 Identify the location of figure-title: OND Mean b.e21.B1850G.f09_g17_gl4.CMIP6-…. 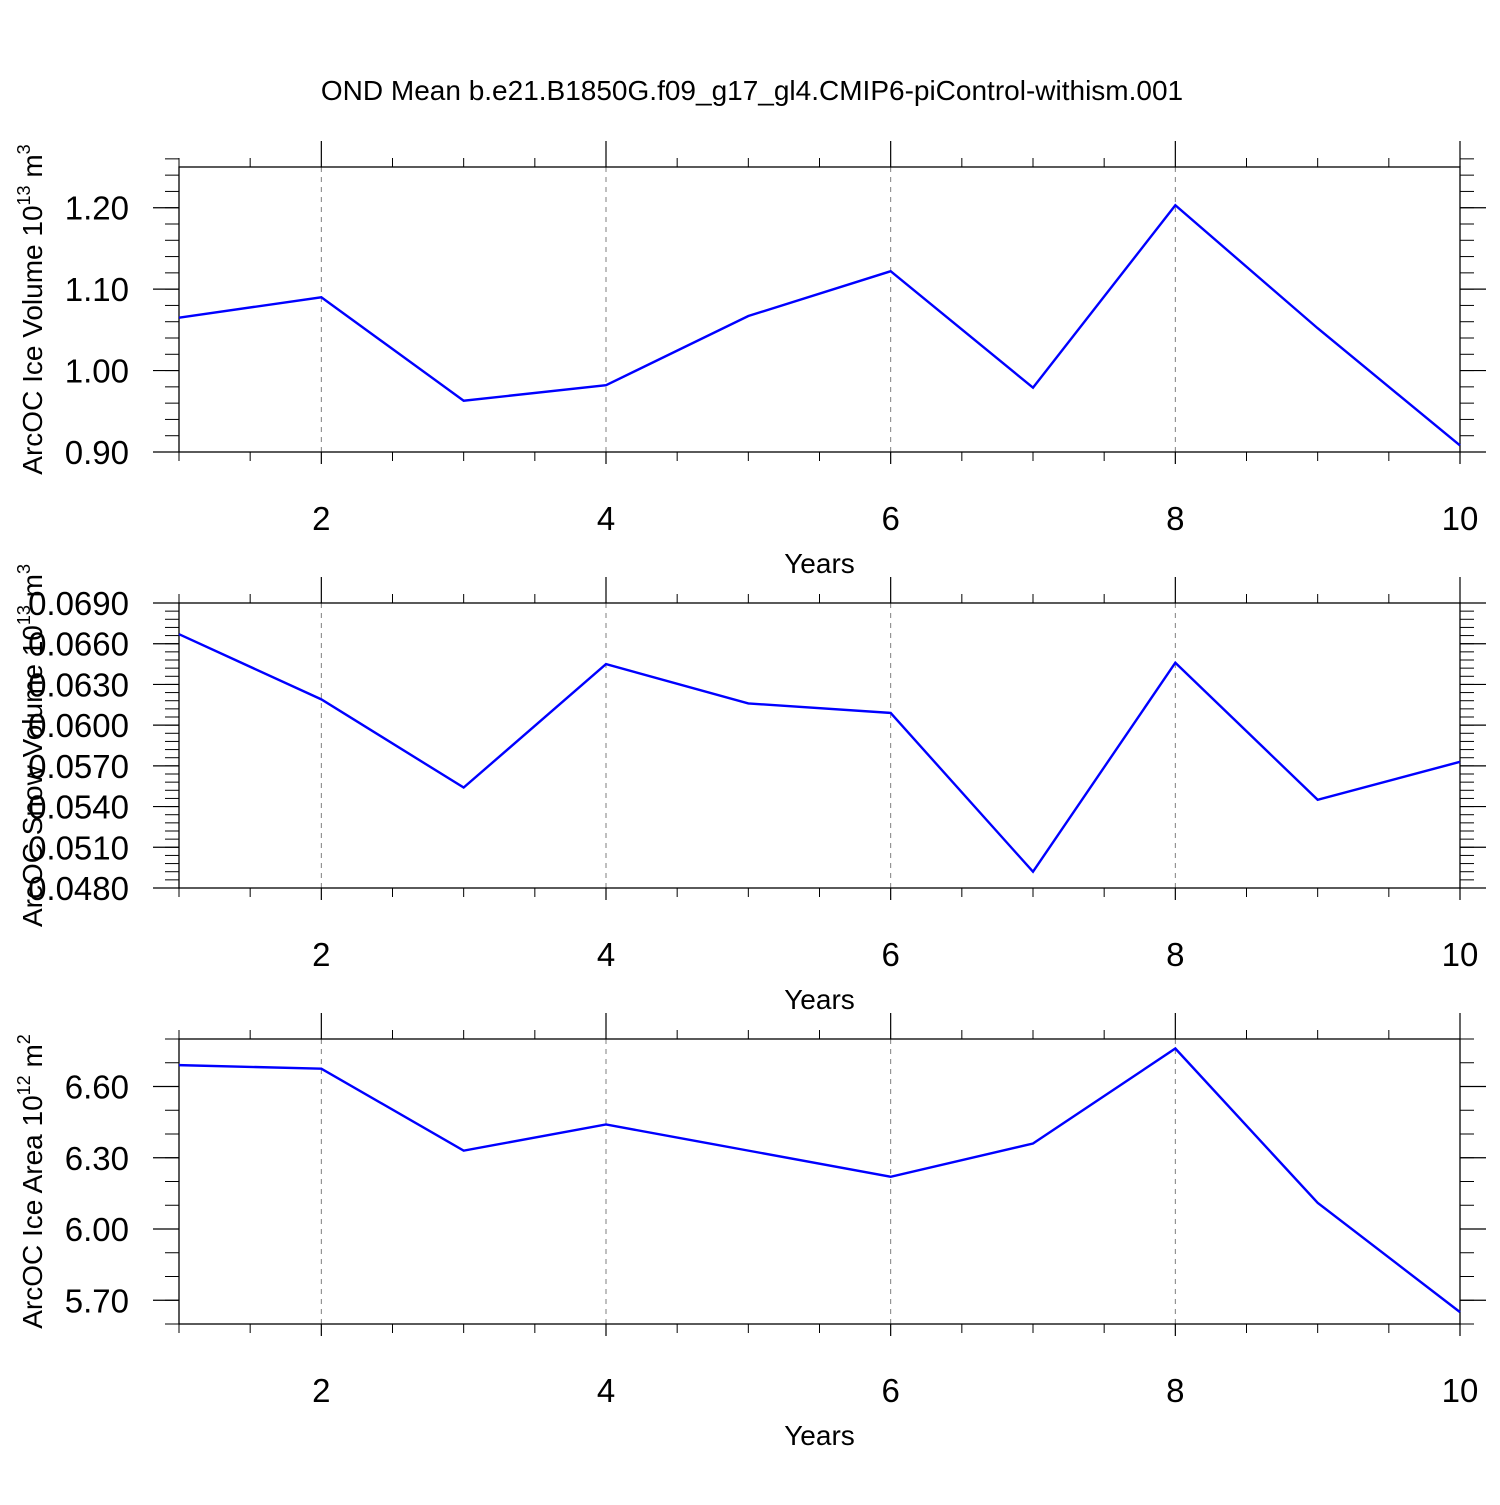
(752, 90).